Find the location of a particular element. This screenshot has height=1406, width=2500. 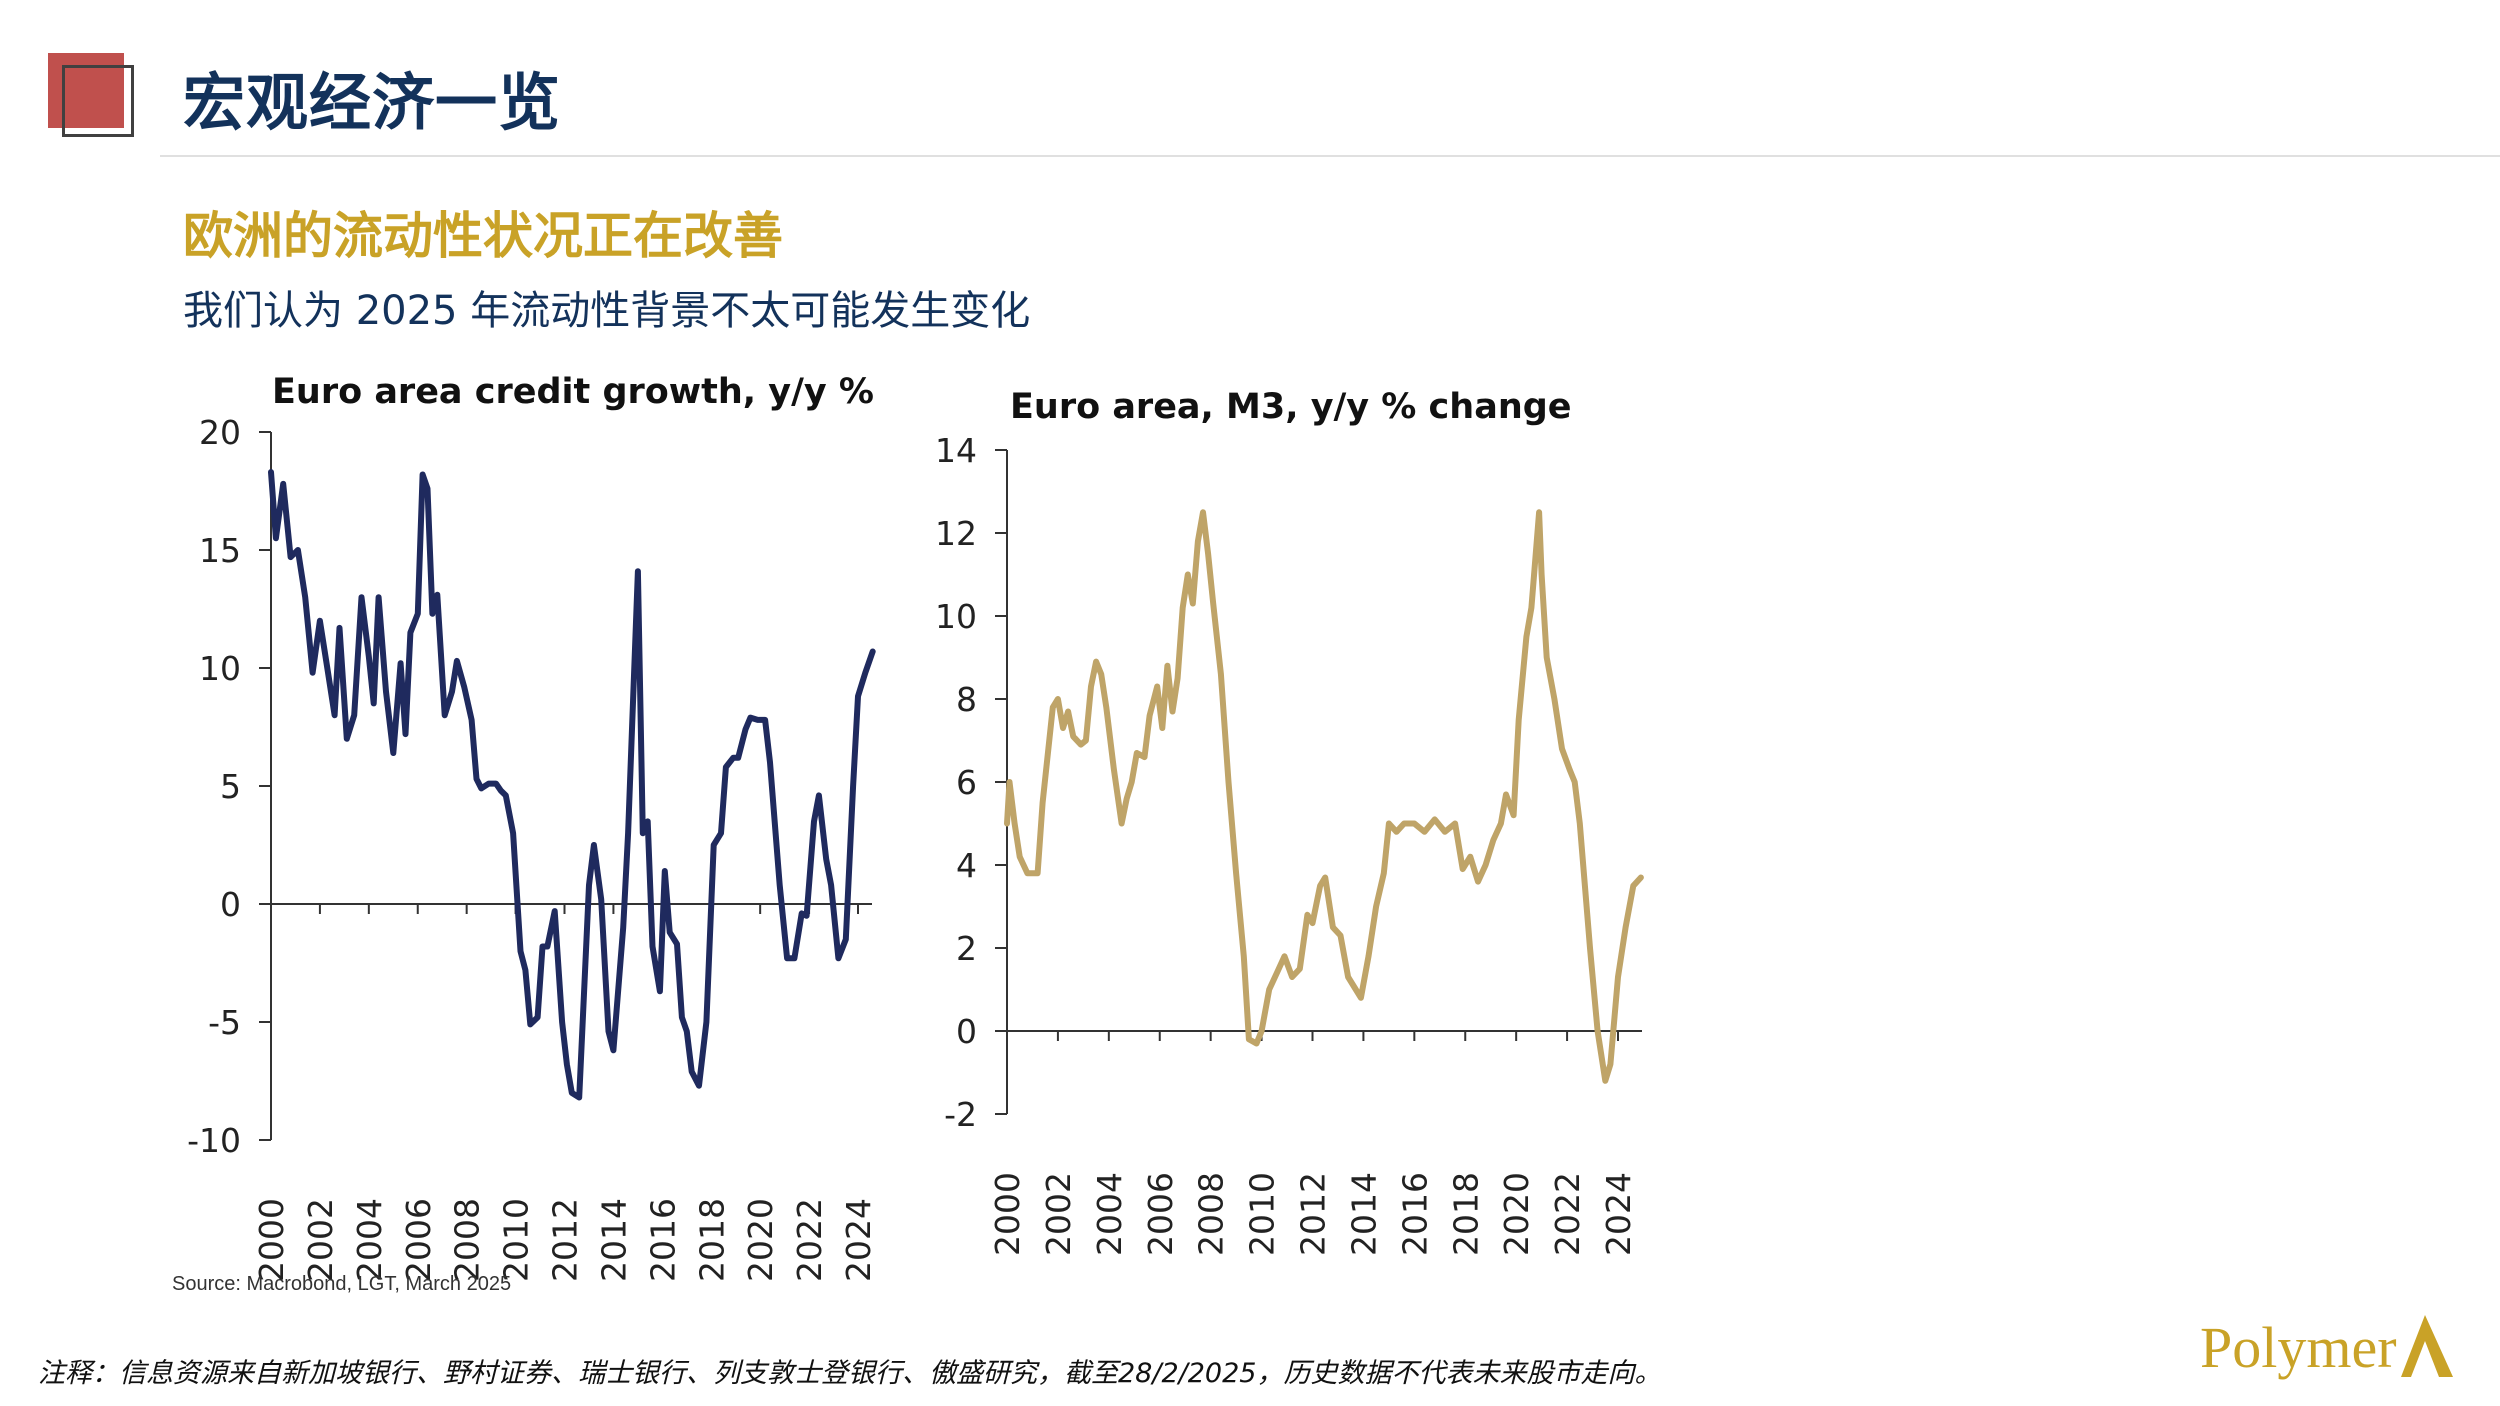

logo-a-mark-icon is located at coordinates (2426, 1346).